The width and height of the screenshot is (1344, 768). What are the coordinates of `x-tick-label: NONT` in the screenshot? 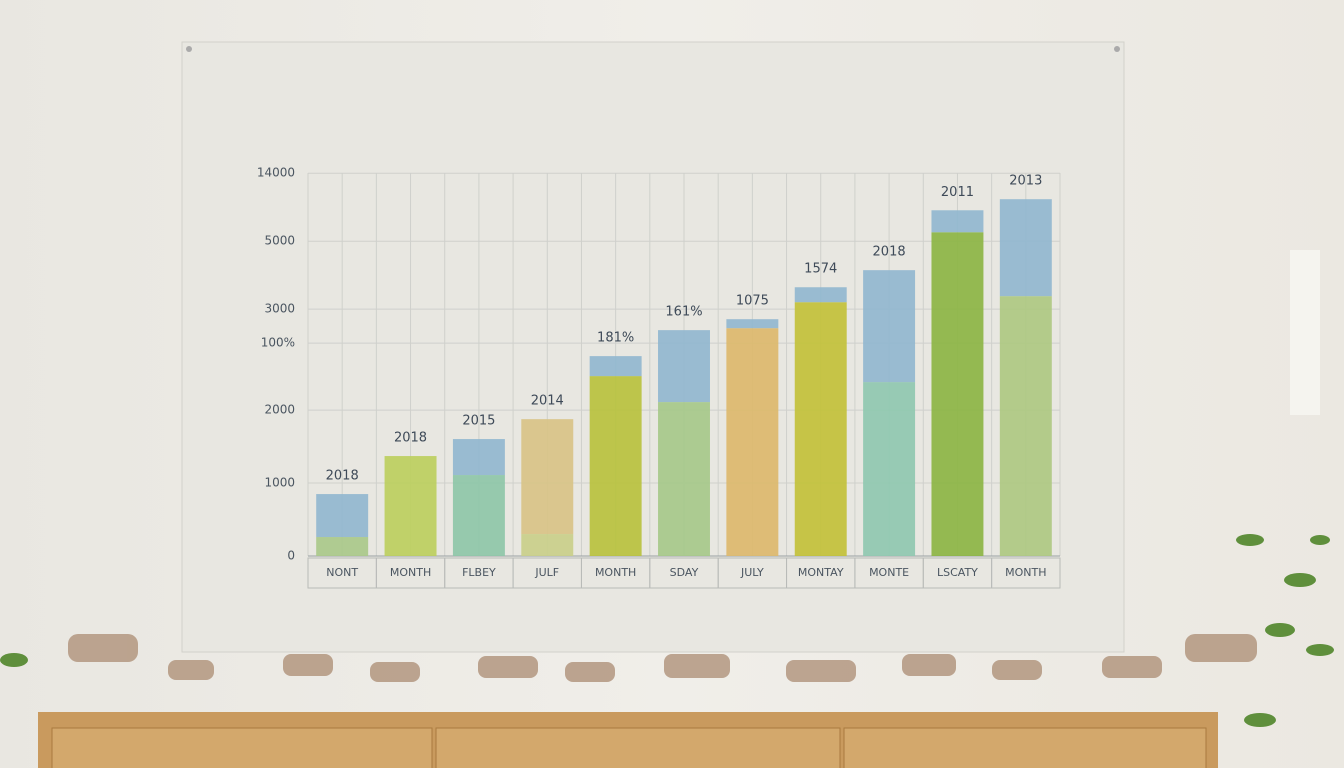 It's located at (342, 572).